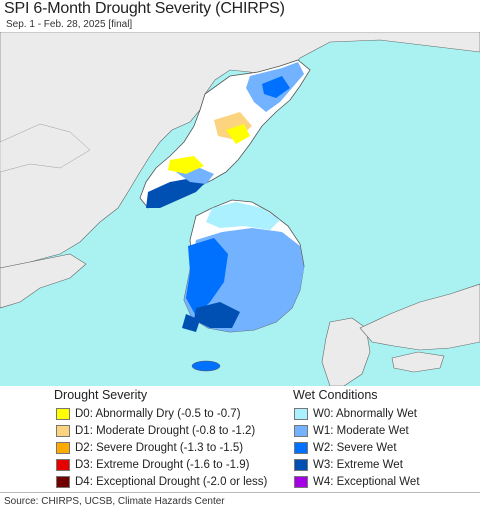 Image resolution: width=480 pixels, height=511 pixels. Describe the element at coordinates (207, 277) in the screenshot. I see `sk-wet-west-severe` at that location.